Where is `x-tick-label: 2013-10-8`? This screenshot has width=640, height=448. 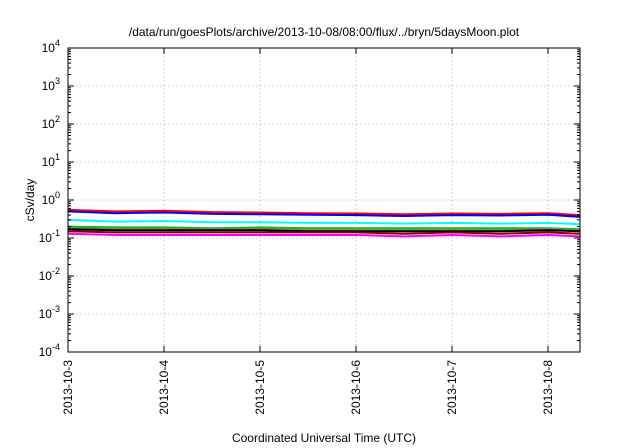
x-tick-label: 2013-10-8 is located at coordinates (548, 387).